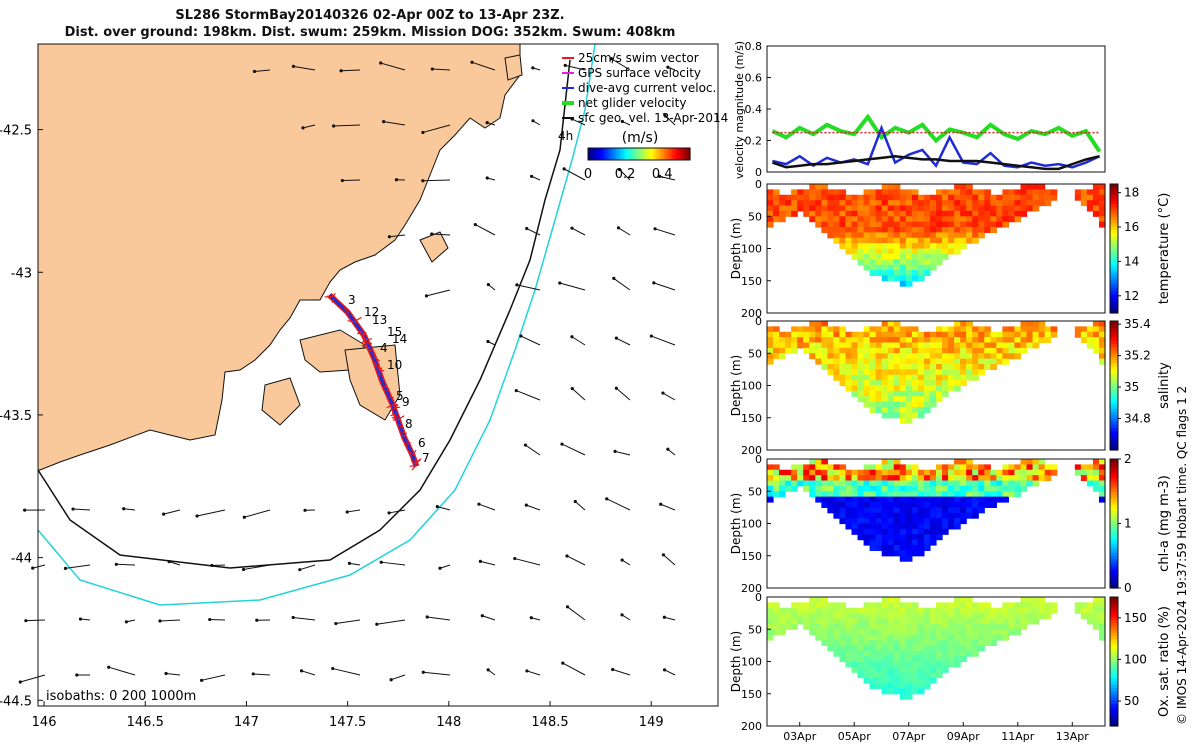 This screenshot has width=1200, height=750. Describe the element at coordinates (1135, 618) in the screenshot. I see `colorbar-tick-label: 150` at that location.